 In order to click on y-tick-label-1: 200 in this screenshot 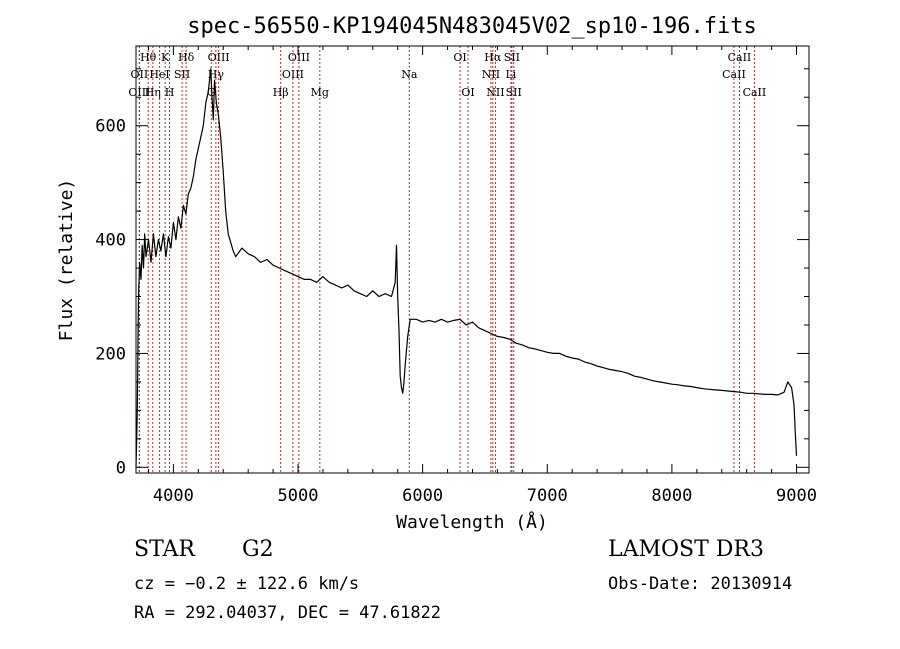, I will do `click(110, 354)`.